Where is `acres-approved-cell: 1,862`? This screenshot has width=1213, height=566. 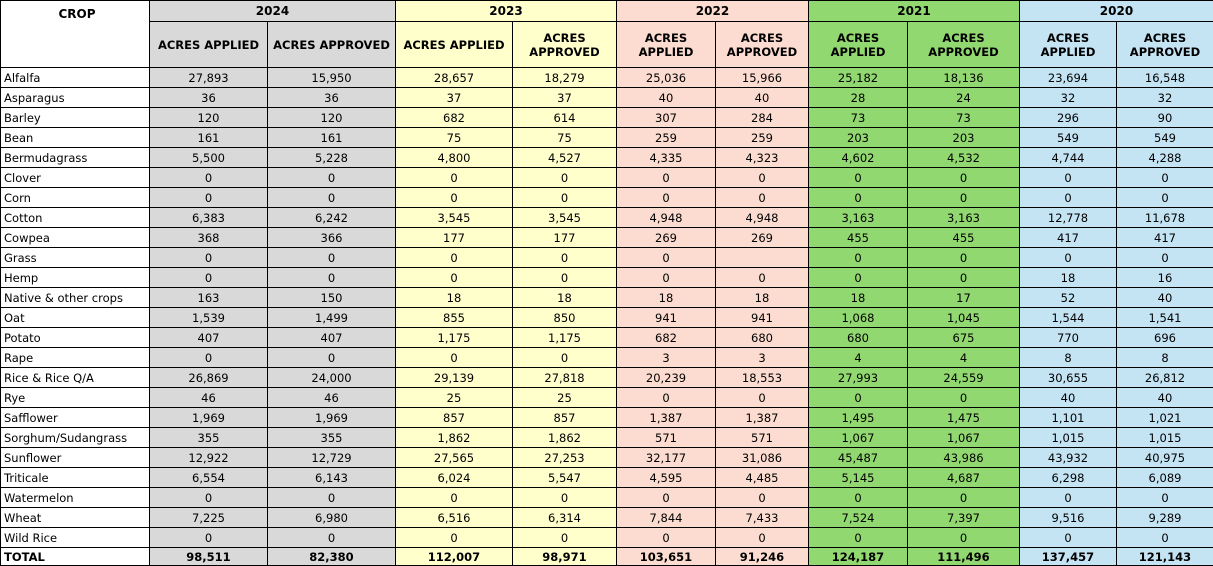
acres-approved-cell: 1,862 is located at coordinates (565, 438).